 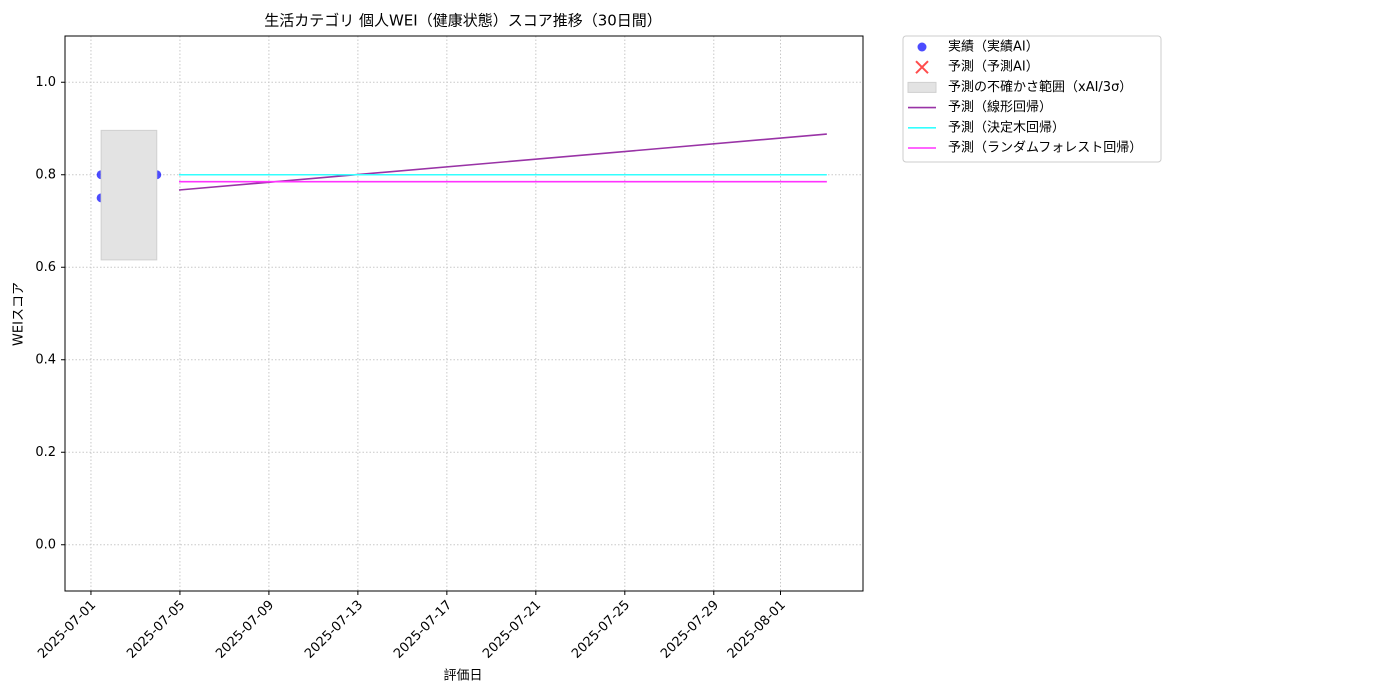 What do you see at coordinates (45, 82) in the screenshot?
I see `y-tick-label: 1.0` at bounding box center [45, 82].